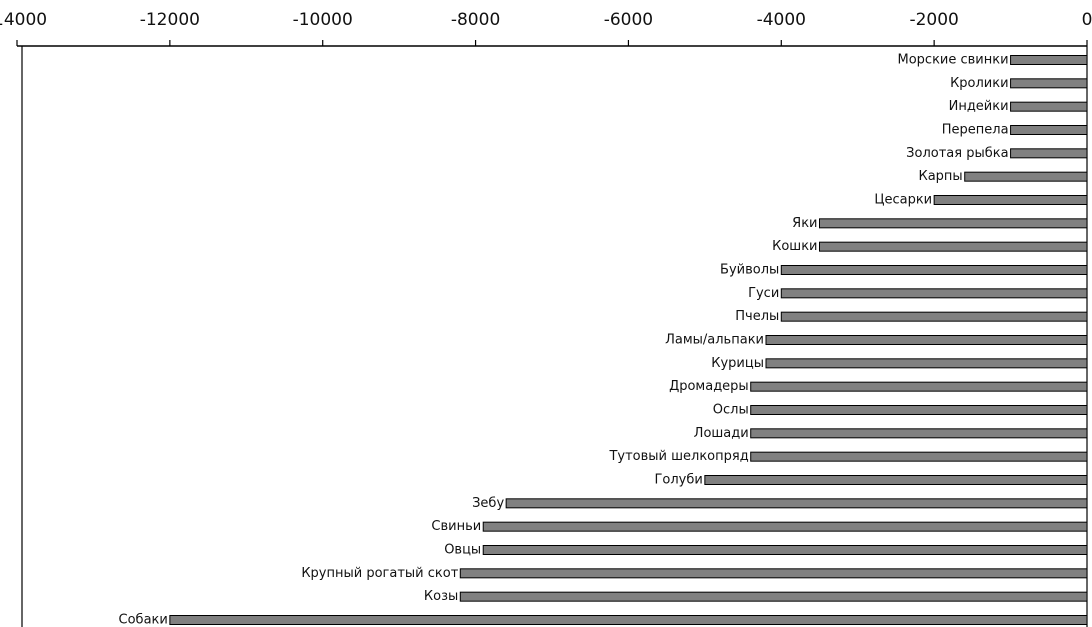 The height and width of the screenshot is (627, 1092). Describe the element at coordinates (757, 316) in the screenshot. I see `category-label: Пчелы` at that location.